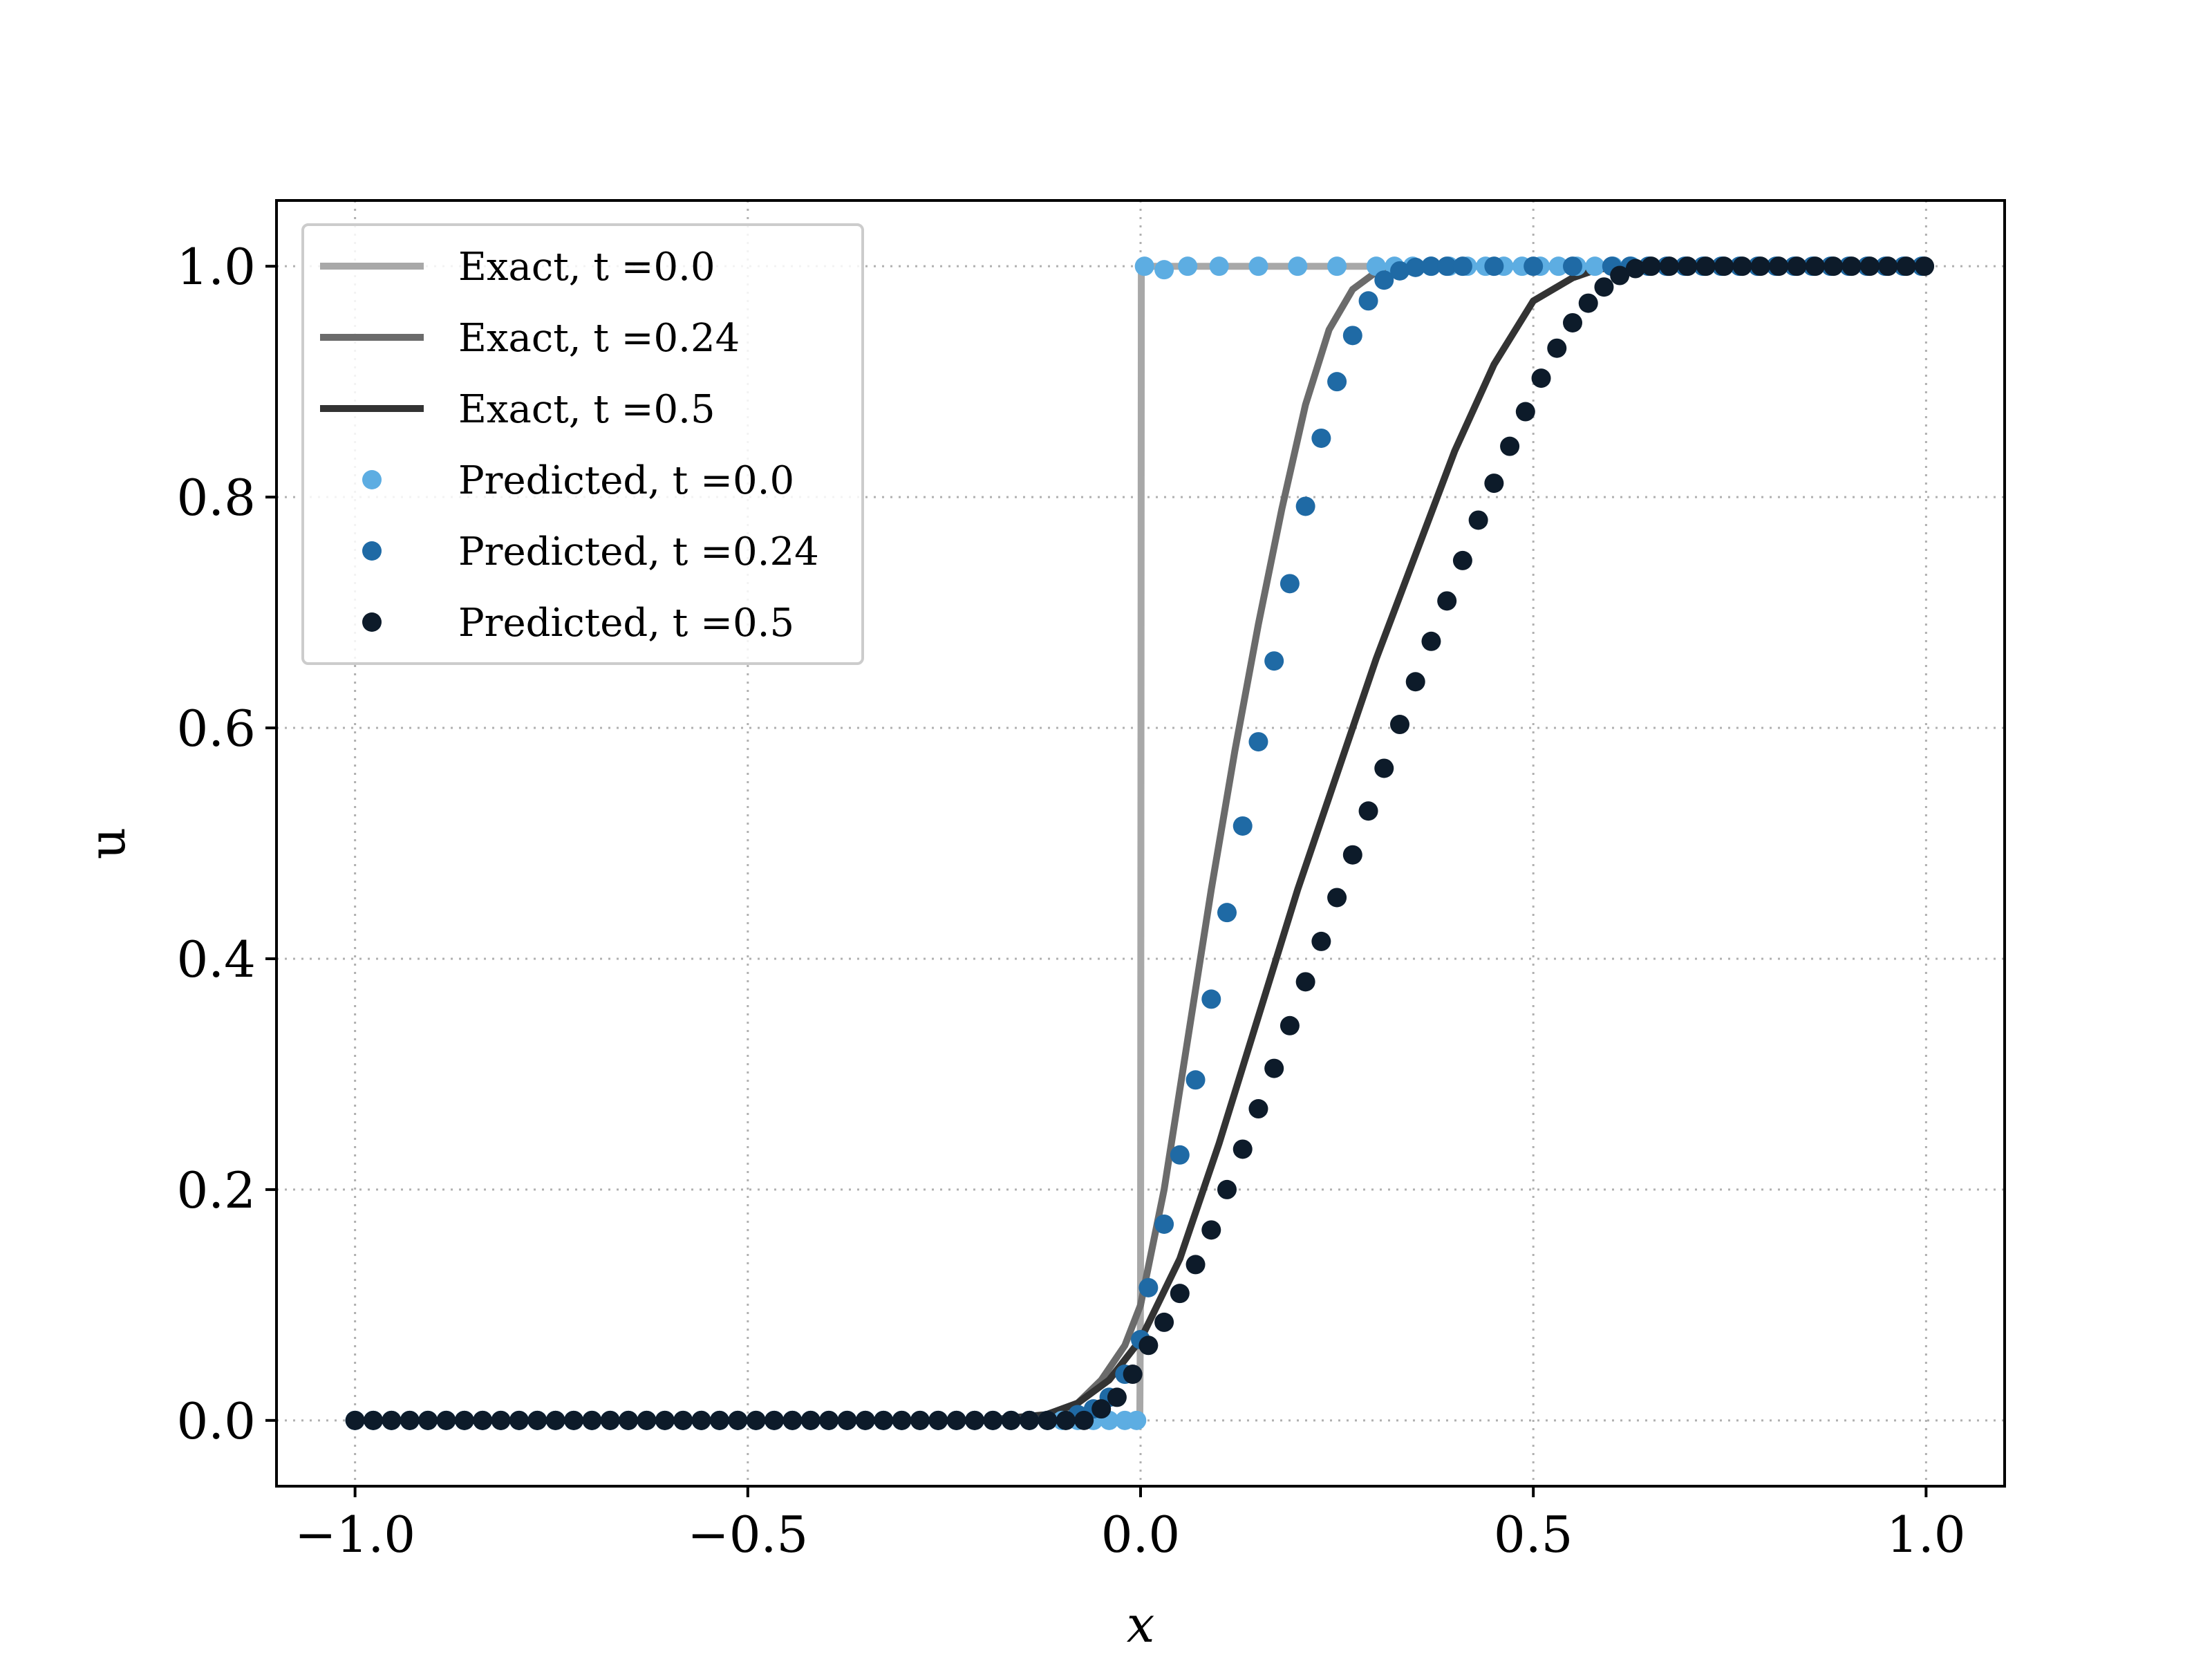 Image resolution: width=2212 pixels, height=1659 pixels. I want to click on legend-item-5: Predicted, t =0.5, so click(578, 623).